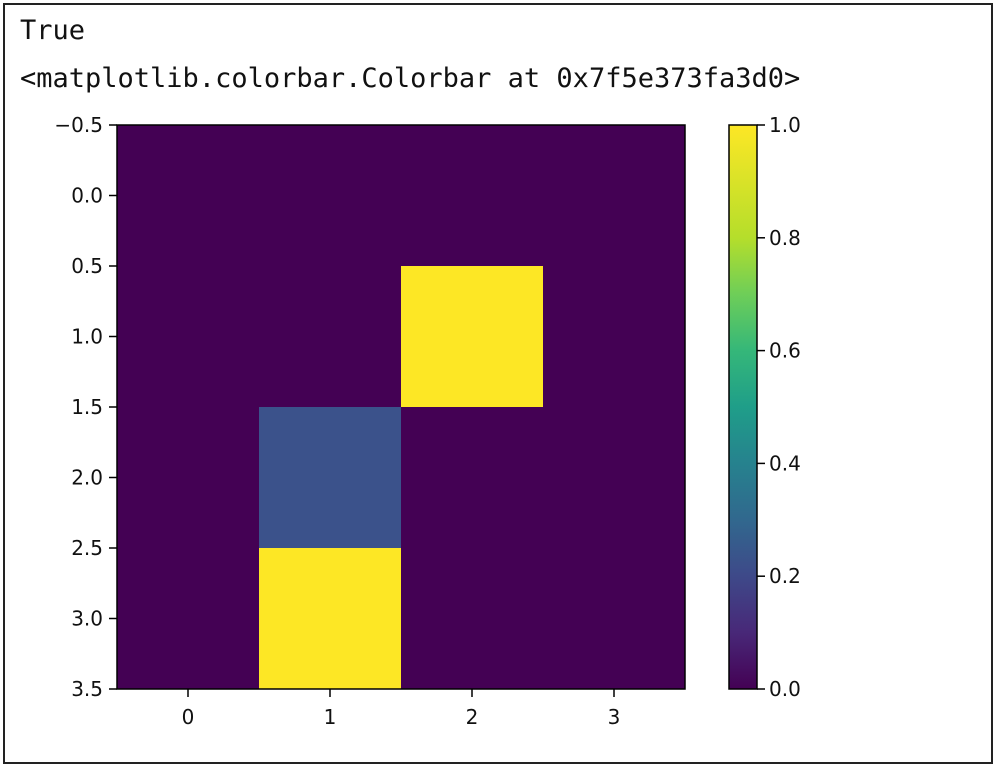 The image size is (999, 770). What do you see at coordinates (188, 477) in the screenshot?
I see `heatmap-cell-r2-c0` at bounding box center [188, 477].